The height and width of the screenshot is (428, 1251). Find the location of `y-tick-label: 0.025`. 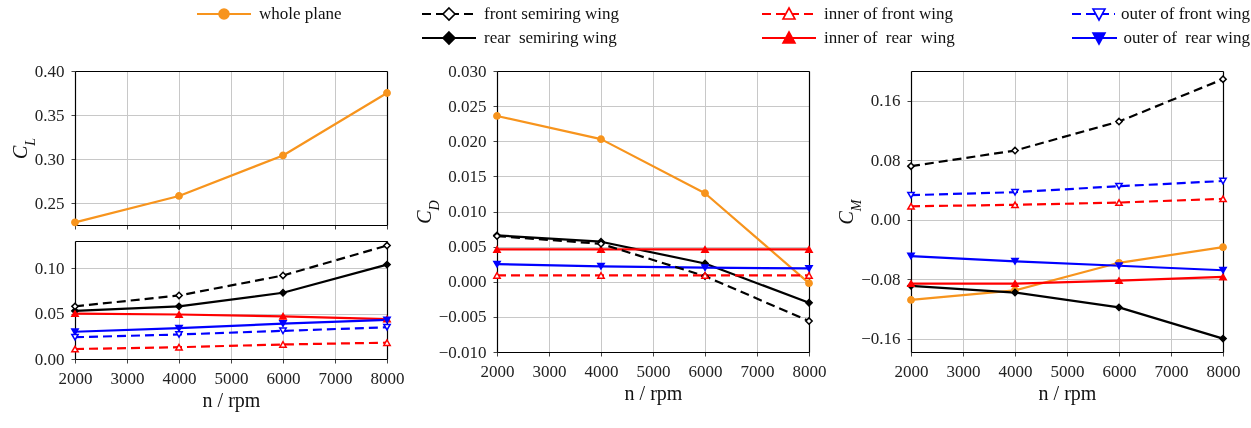

y-tick-label: 0.025 is located at coordinates (467, 106).